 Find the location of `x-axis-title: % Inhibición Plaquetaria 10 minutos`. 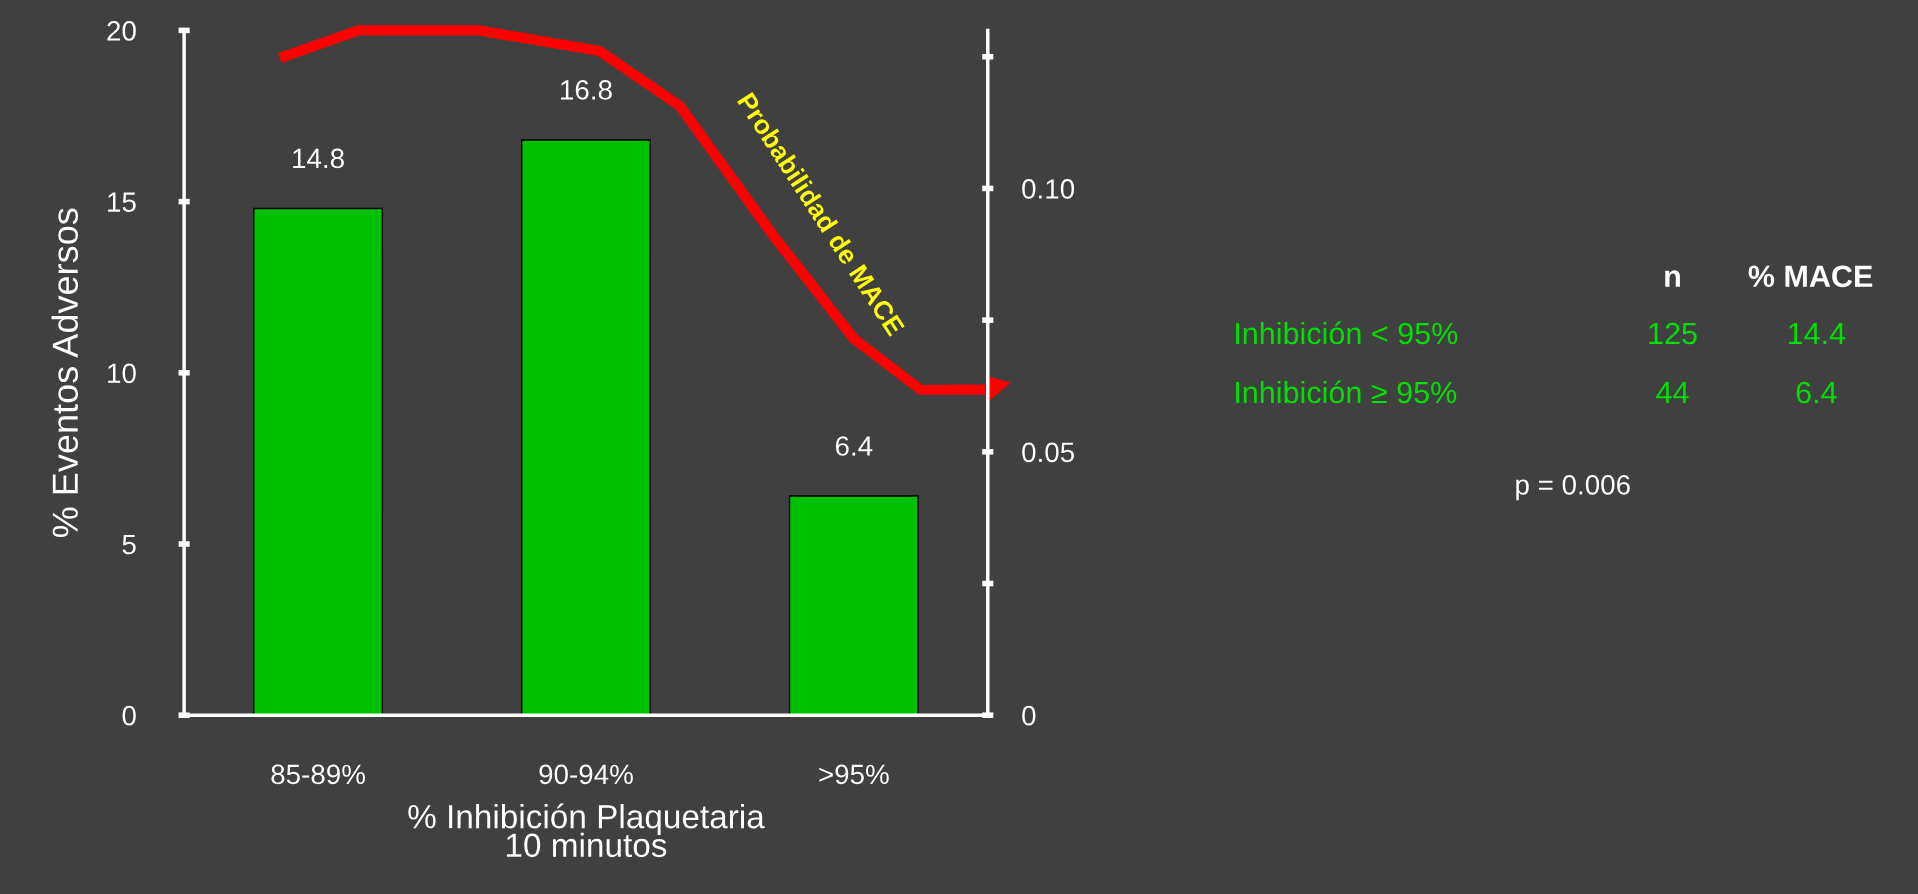

x-axis-title: % Inhibición Plaquetaria 10 minutos is located at coordinates (586, 830).